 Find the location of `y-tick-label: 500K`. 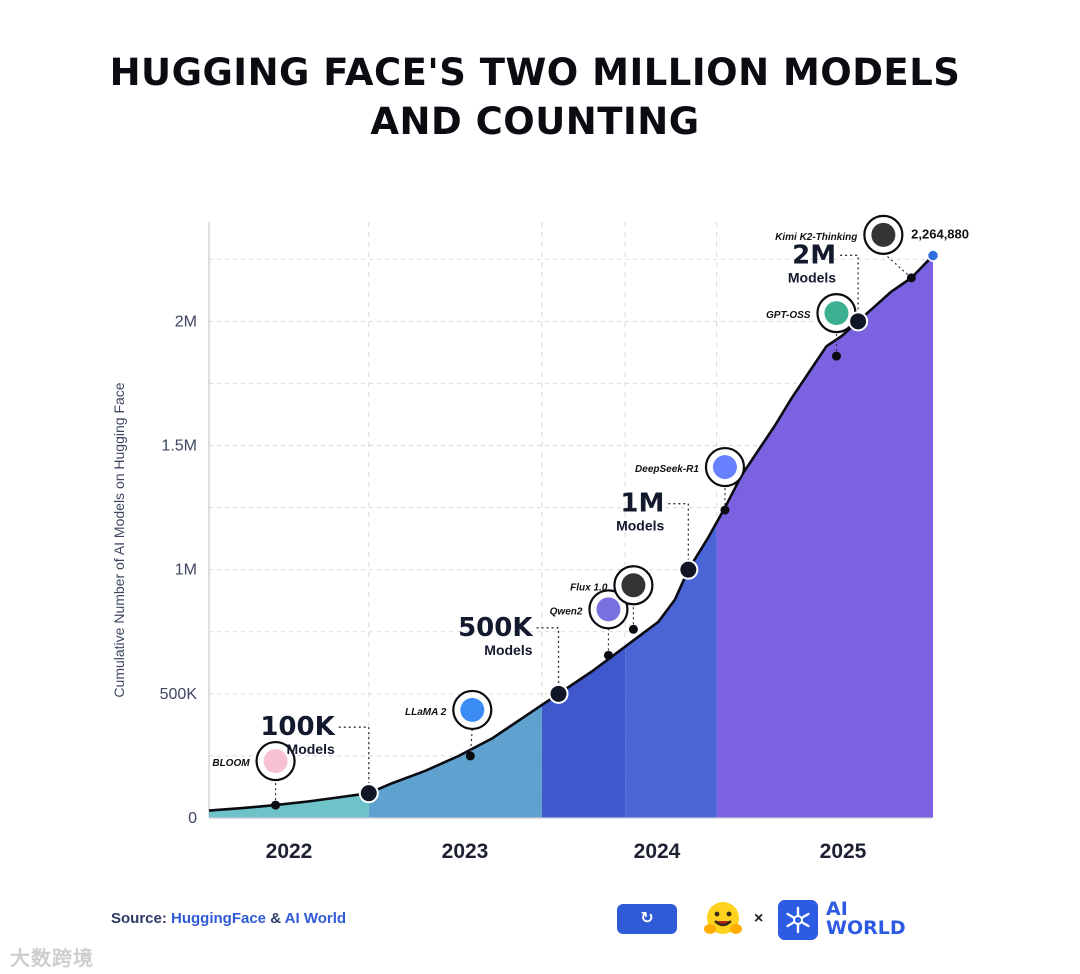

y-tick-label: 500K is located at coordinates (179, 694).